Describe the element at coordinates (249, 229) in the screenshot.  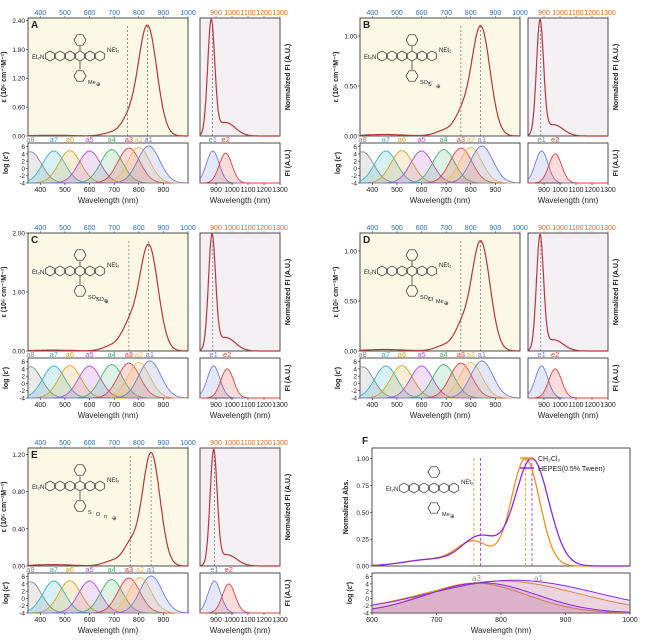
I see `top-axis: 900 1000 1100 1200 1300` at that location.